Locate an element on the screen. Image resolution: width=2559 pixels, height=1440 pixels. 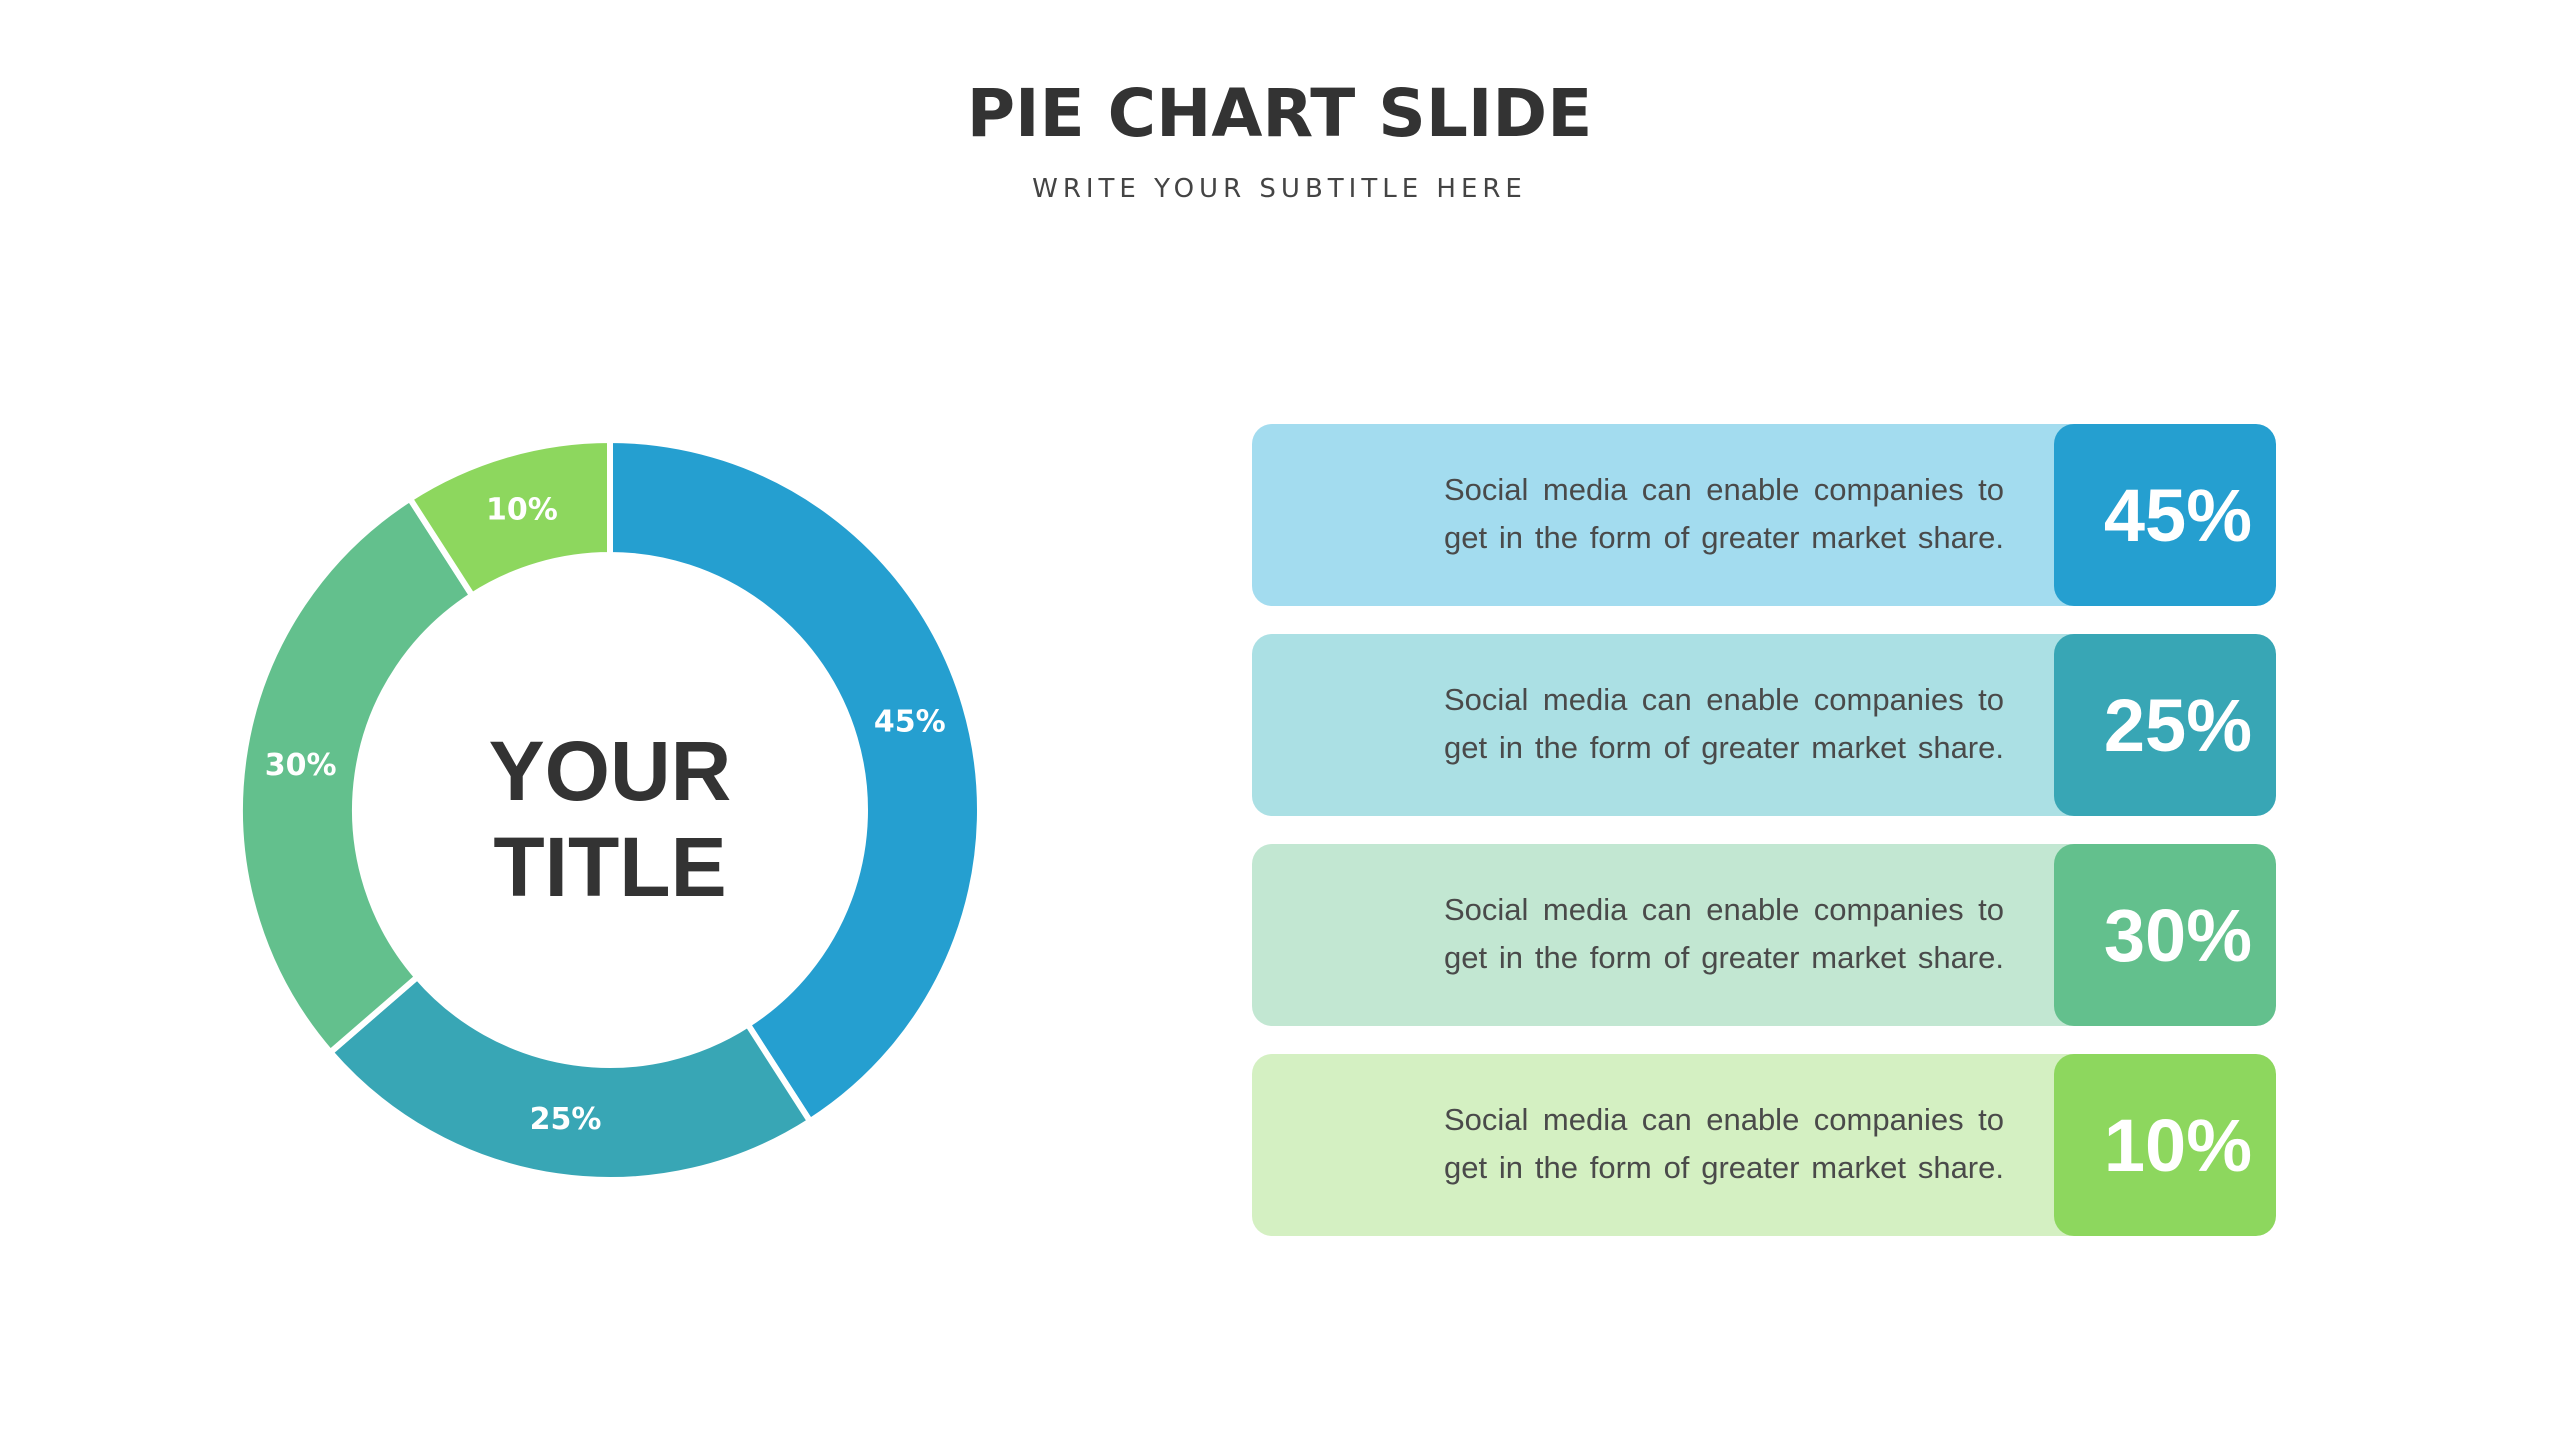
slice-label: 30% is located at coordinates (301, 765).